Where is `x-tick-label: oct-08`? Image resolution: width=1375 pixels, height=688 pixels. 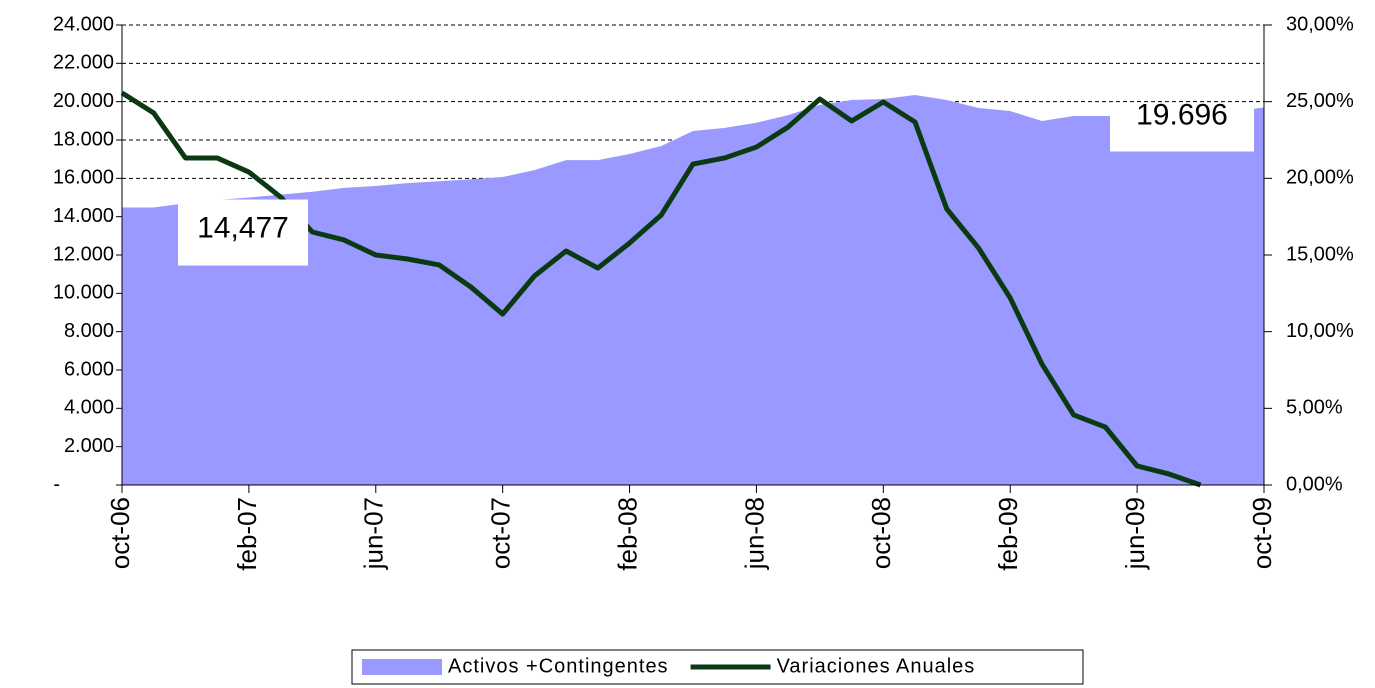
x-tick-label: oct-08 is located at coordinates (881, 533).